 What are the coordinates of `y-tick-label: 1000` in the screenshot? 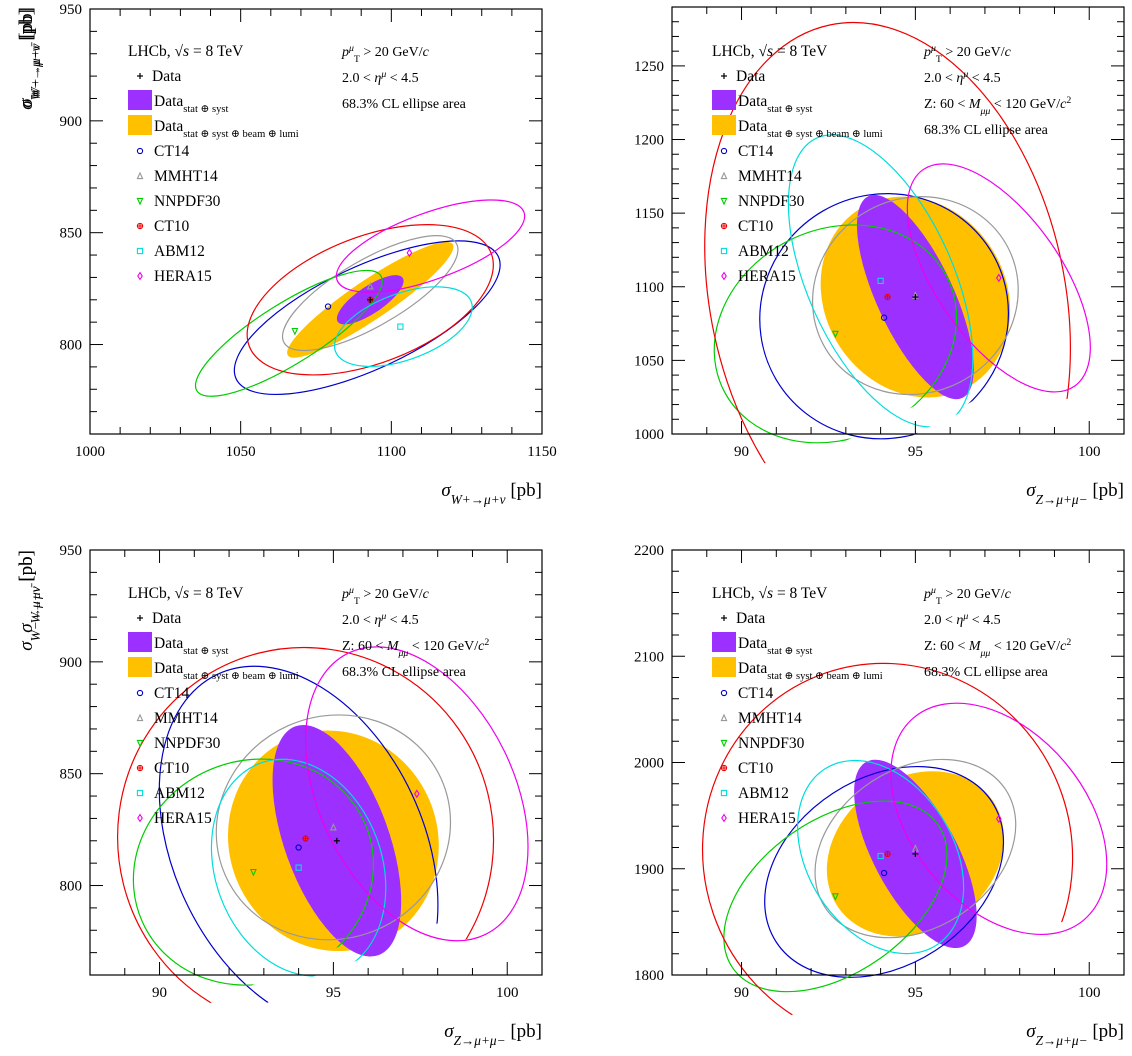 It's located at (649, 435).